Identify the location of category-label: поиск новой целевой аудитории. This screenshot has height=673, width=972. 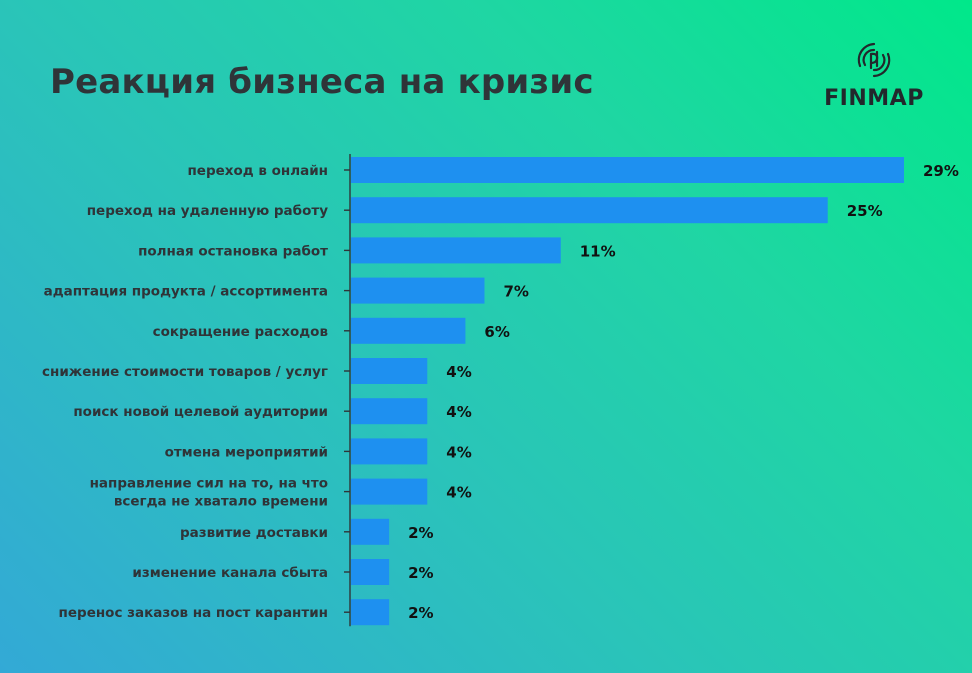
(200, 412).